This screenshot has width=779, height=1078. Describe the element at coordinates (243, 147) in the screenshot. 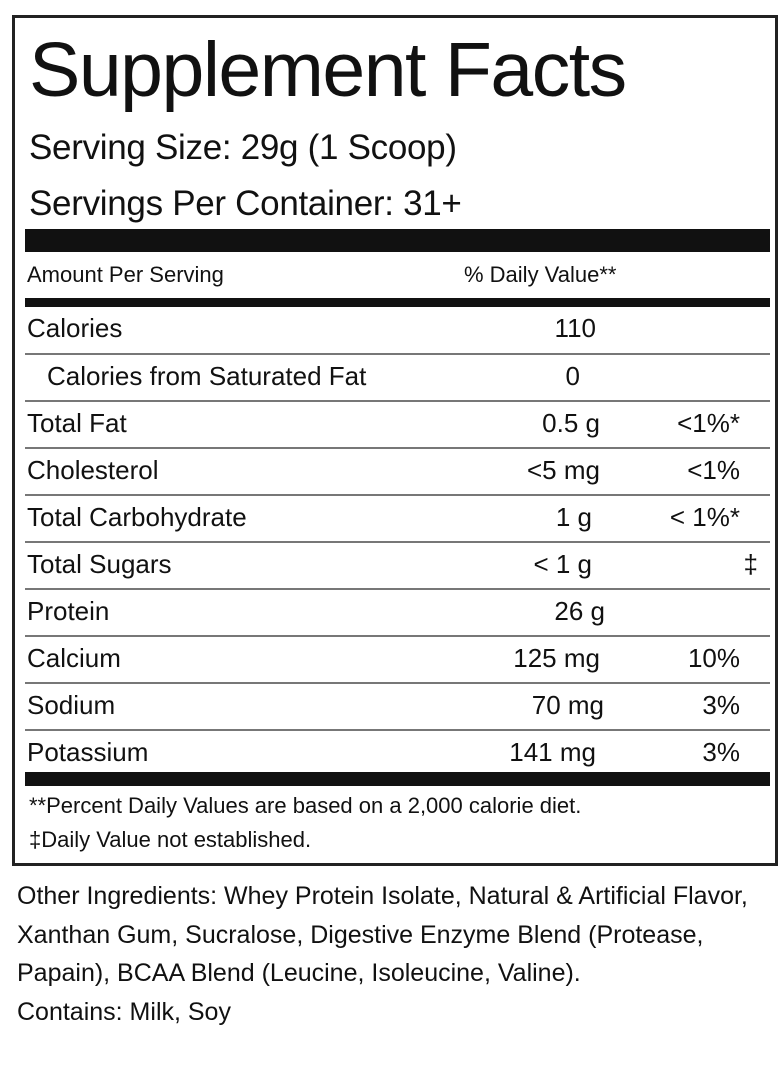

I see `serving-size: Serving Size: 29g (1 Scoop)` at that location.